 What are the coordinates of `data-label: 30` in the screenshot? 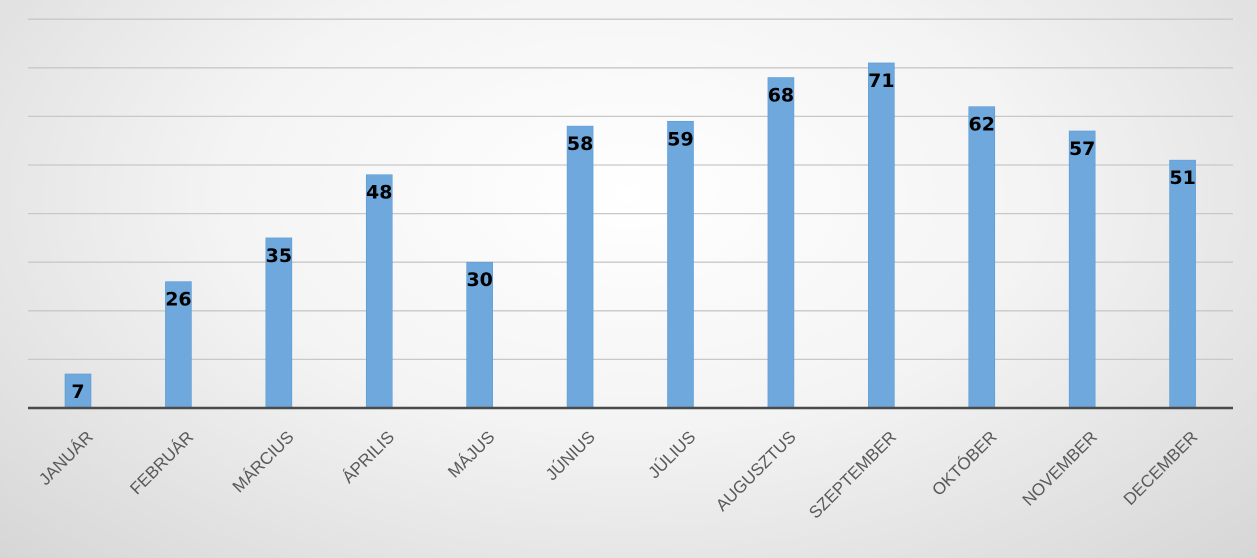 It's located at (479, 280).